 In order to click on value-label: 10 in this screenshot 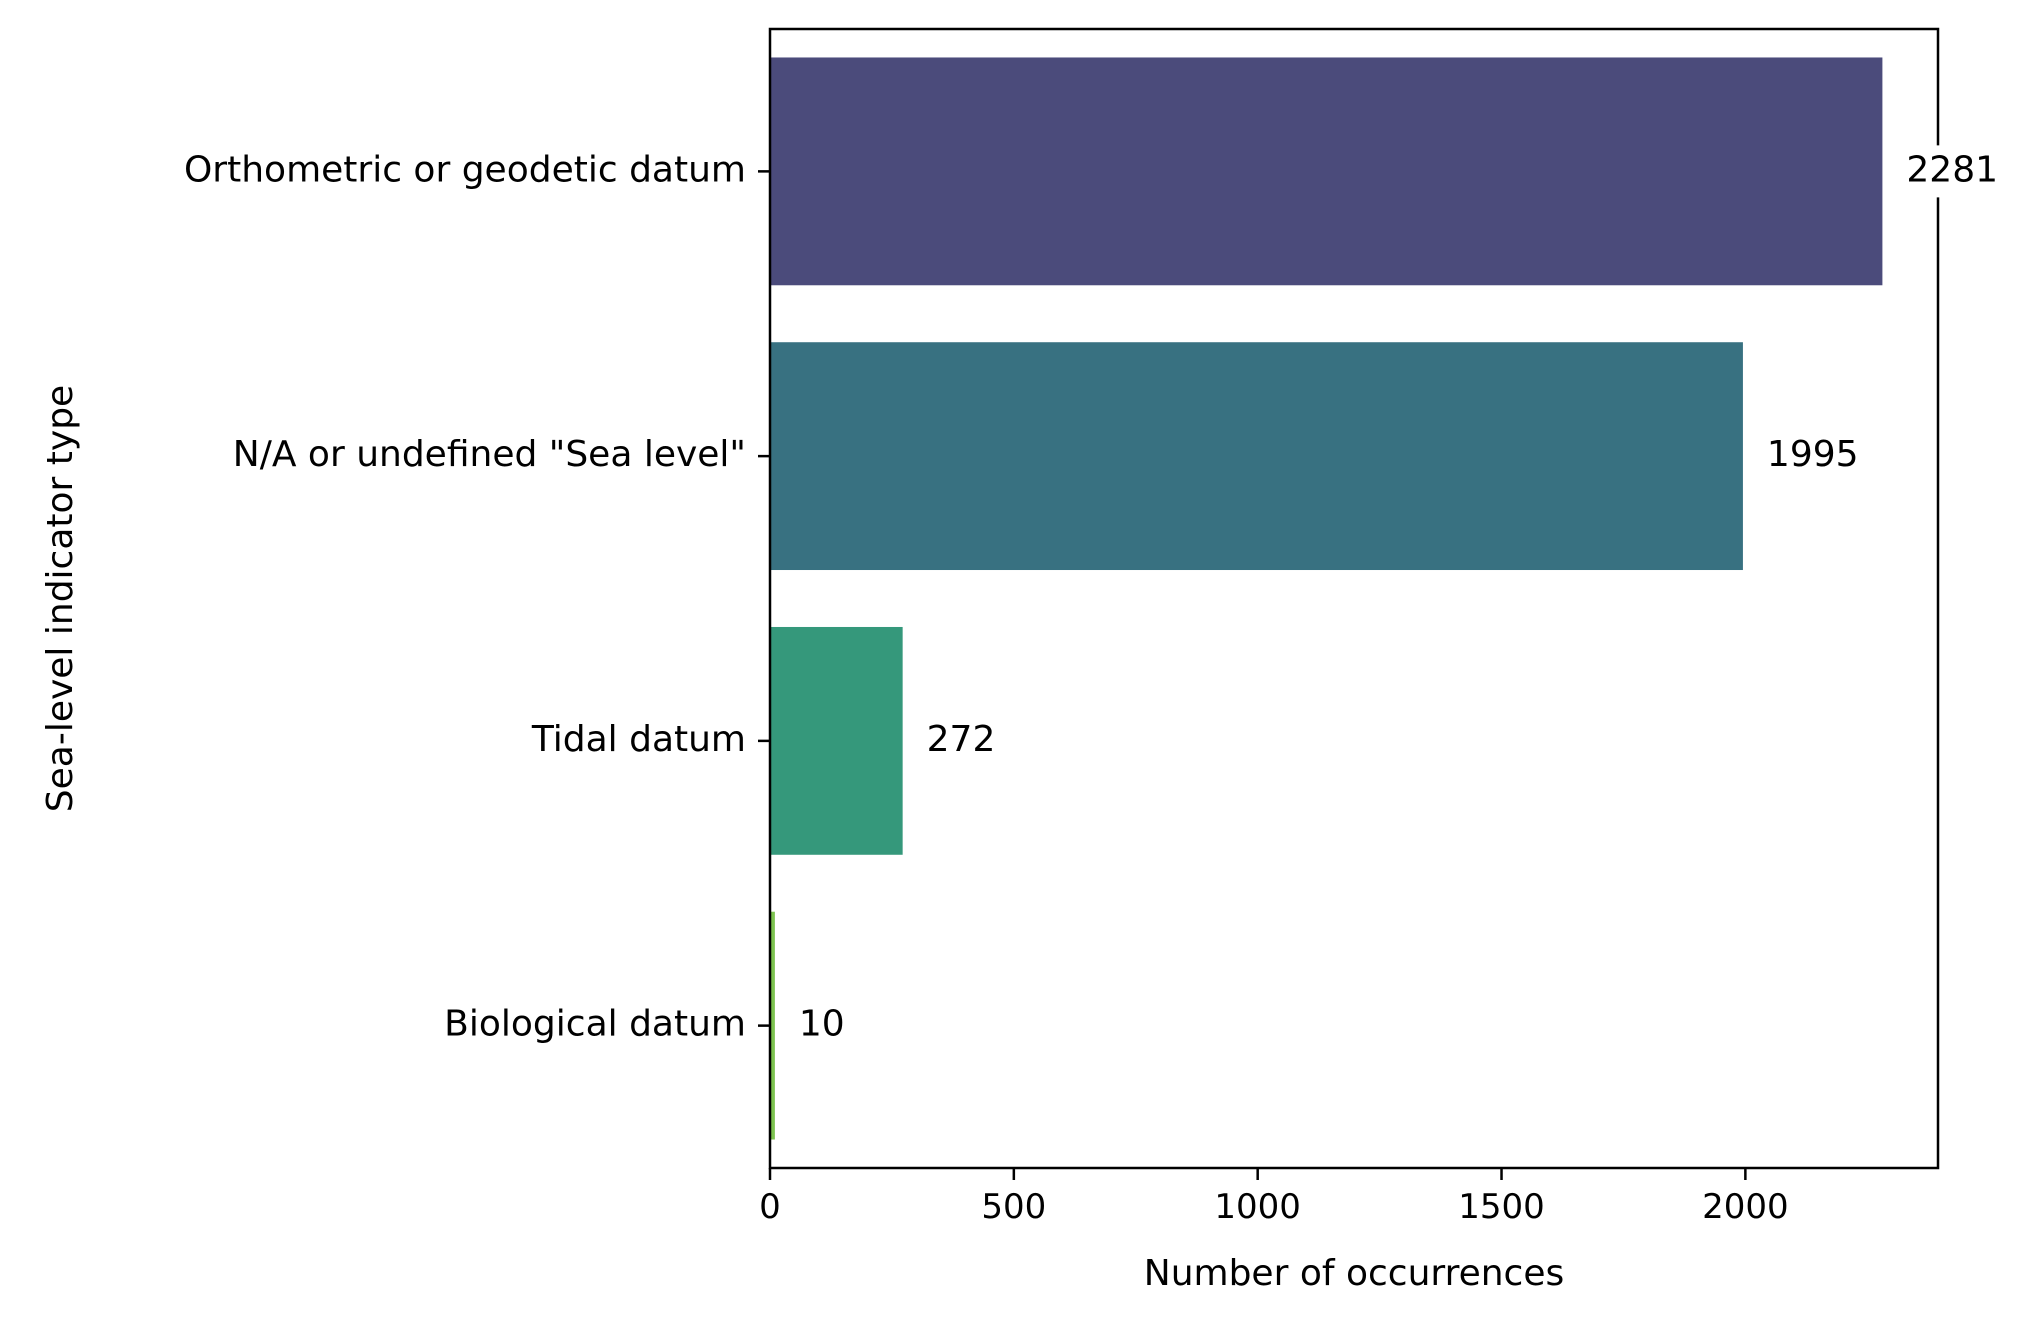, I will do `click(822, 1024)`.